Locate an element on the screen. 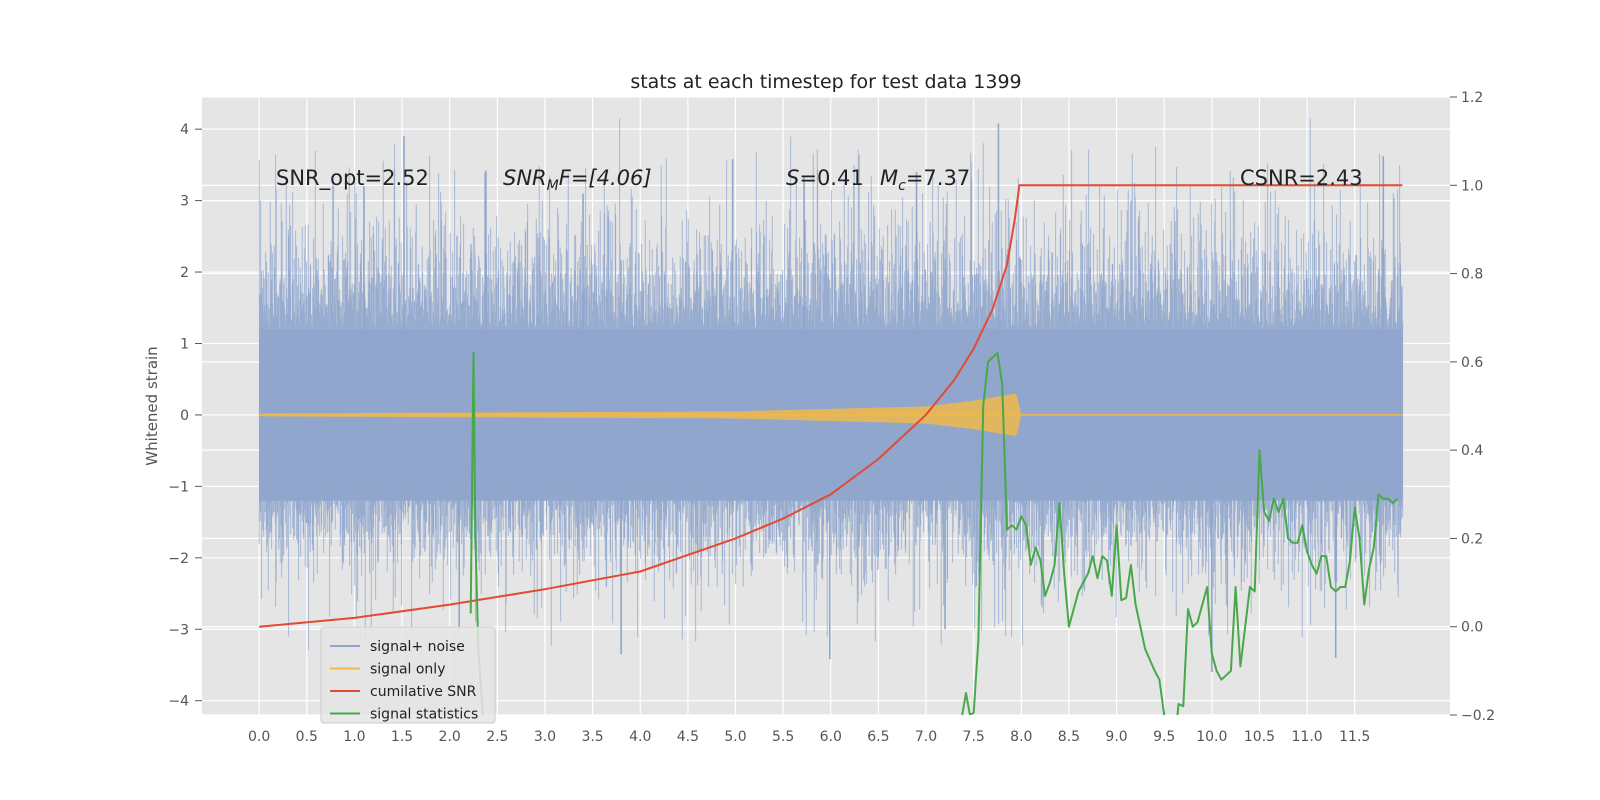 This screenshot has width=1600, height=800. y-tick-label: 4 is located at coordinates (184, 130).